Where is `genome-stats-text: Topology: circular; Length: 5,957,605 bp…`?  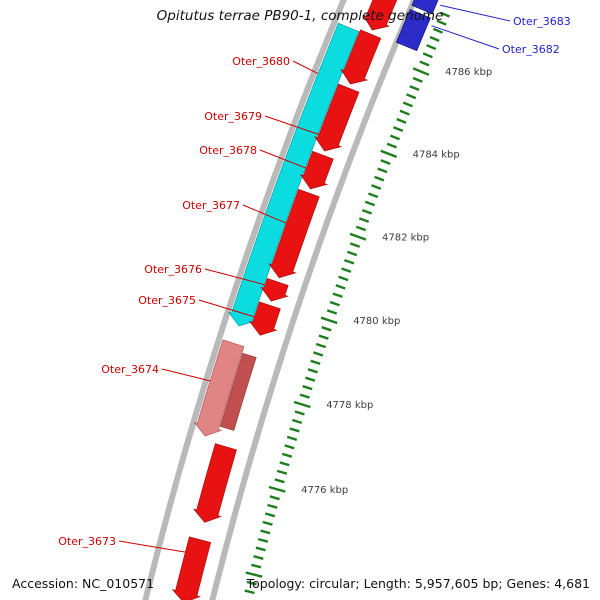
genome-stats-text: Topology: circular; Length: 5,957,605 bp… is located at coordinates (418, 583).